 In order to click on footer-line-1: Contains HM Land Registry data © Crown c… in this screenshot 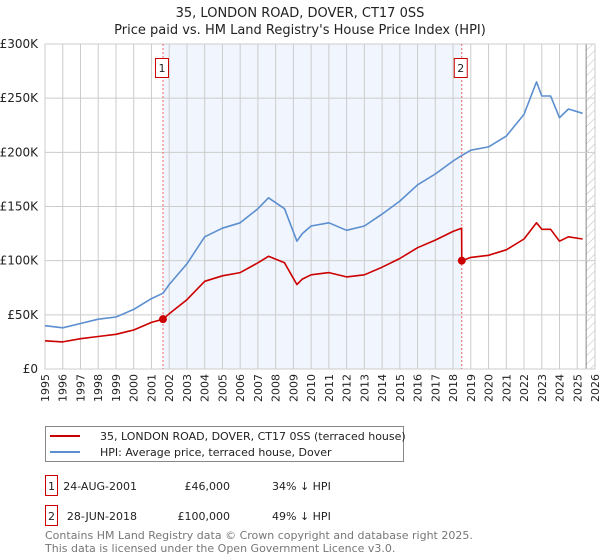, I will do `click(259, 535)`.